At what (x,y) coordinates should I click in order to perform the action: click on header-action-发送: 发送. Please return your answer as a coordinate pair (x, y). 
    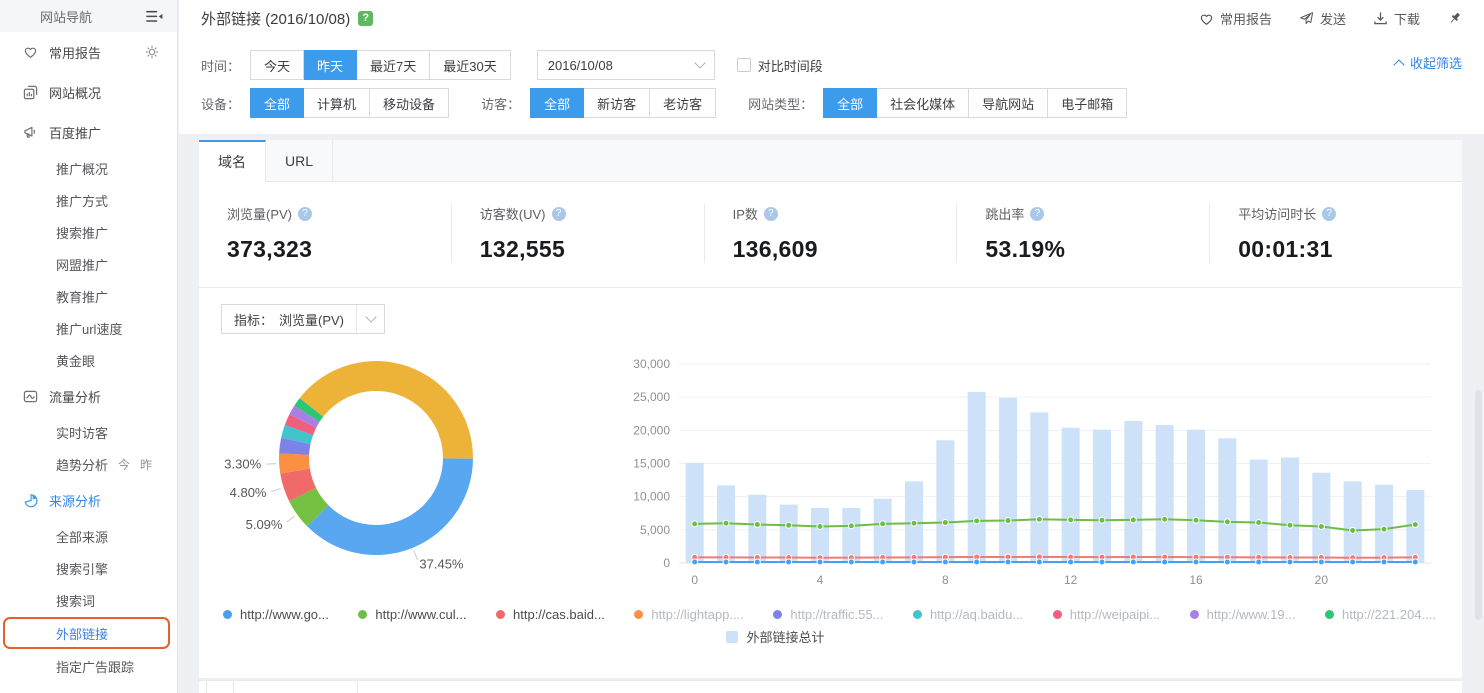
    Looking at the image, I should click on (1322, 18).